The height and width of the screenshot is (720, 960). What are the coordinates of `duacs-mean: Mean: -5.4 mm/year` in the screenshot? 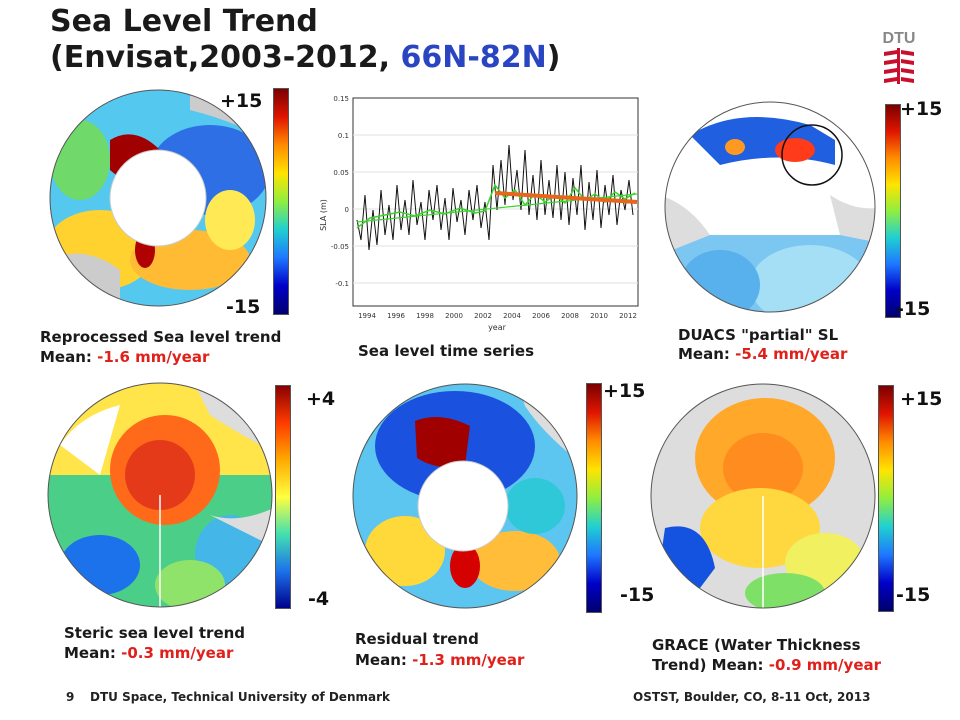 It's located at (762, 354).